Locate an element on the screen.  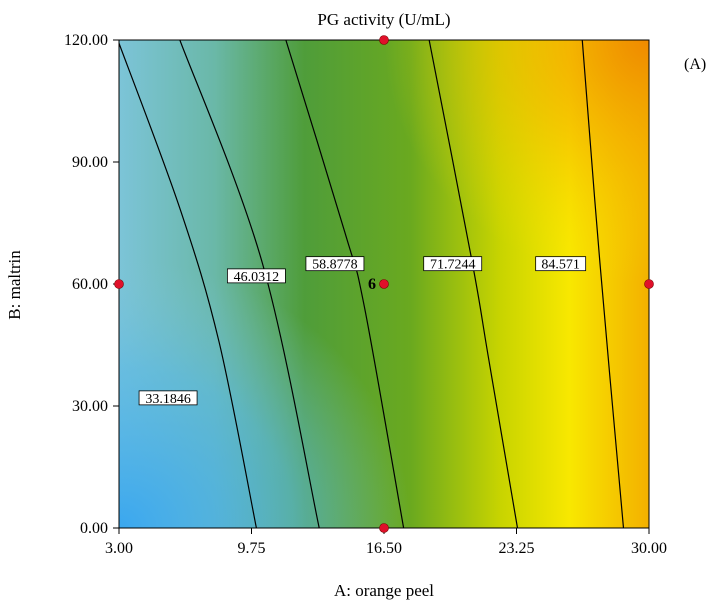
y-tick-label: 90.00 is located at coordinates (90, 162).